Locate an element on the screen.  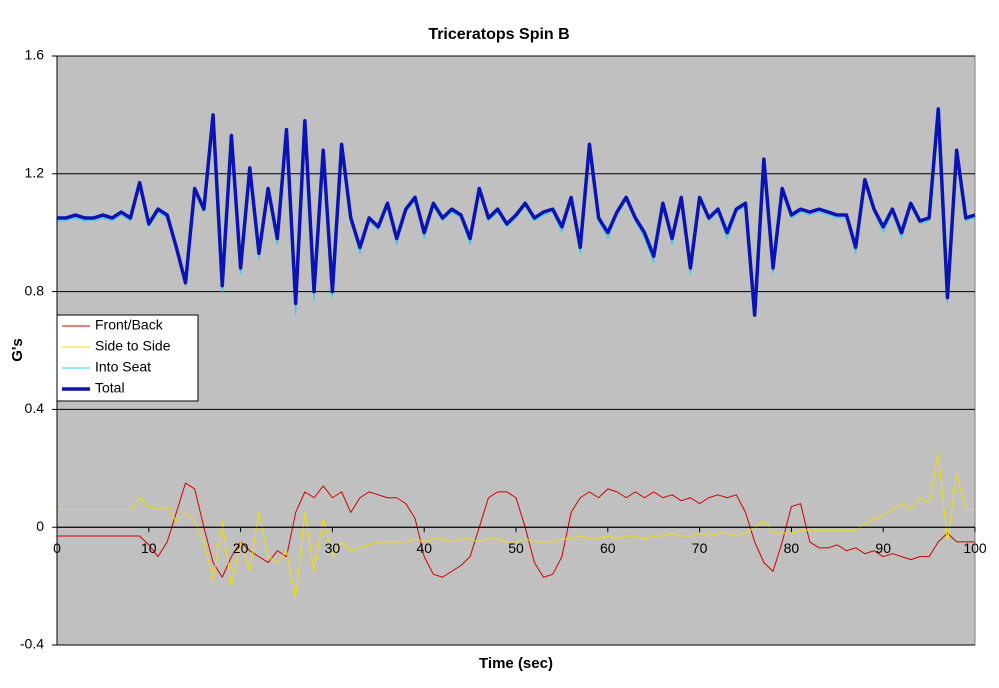
legend-label: Front/Back is located at coordinates (129, 325).